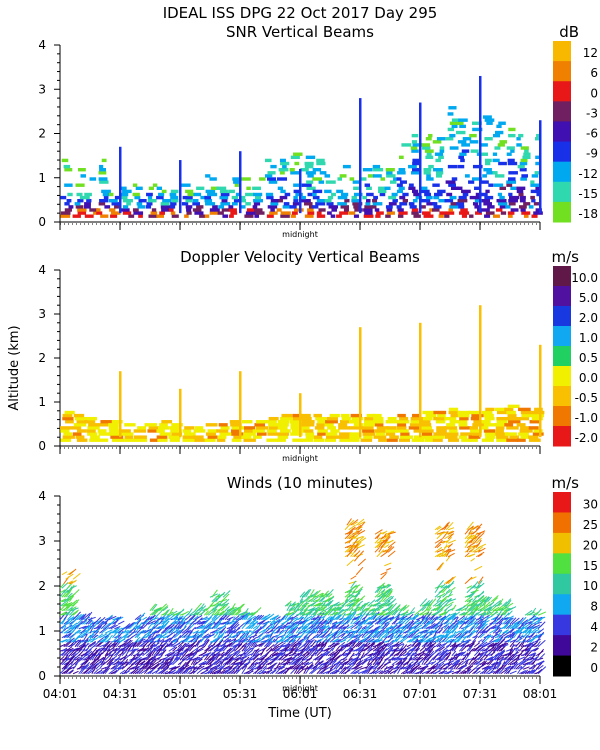  What do you see at coordinates (588, 358) in the screenshot?
I see `colorbar-label: 0.5` at bounding box center [588, 358].